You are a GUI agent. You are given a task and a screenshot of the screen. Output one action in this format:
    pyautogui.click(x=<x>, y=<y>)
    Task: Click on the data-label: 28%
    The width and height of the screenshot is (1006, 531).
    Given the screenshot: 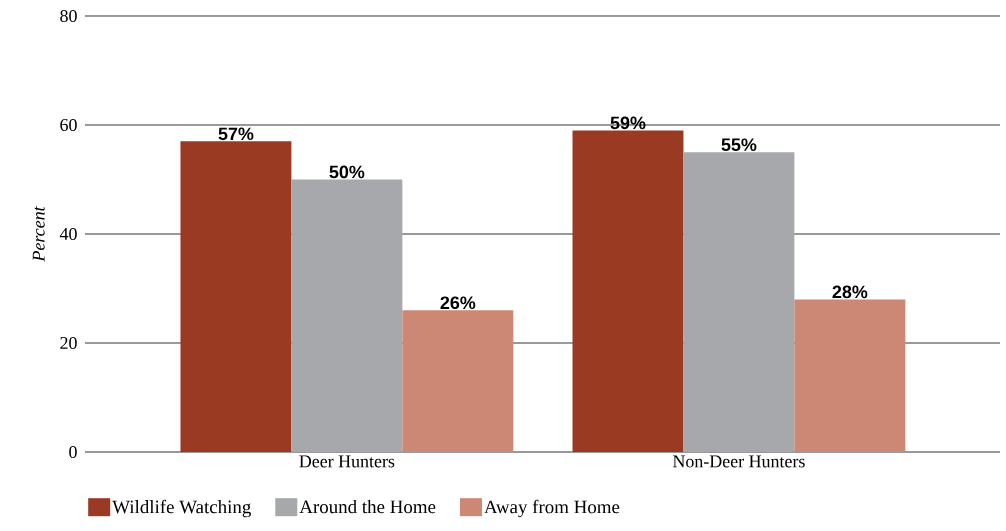 What is the action you would take?
    pyautogui.click(x=850, y=292)
    